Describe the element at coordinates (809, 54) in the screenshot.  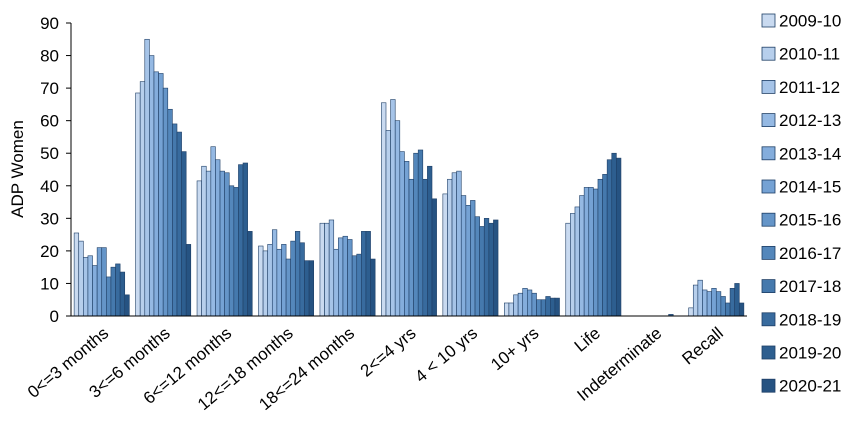
I see `legend-label: 2010-11` at that location.